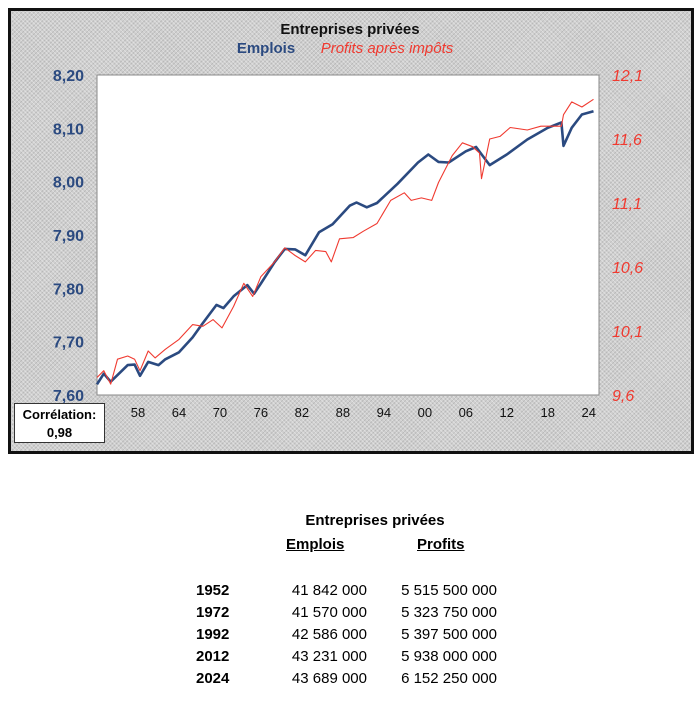 This screenshot has height=704, width=700. Describe the element at coordinates (59, 414) in the screenshot. I see `correlation-label: Corrélation:` at that location.